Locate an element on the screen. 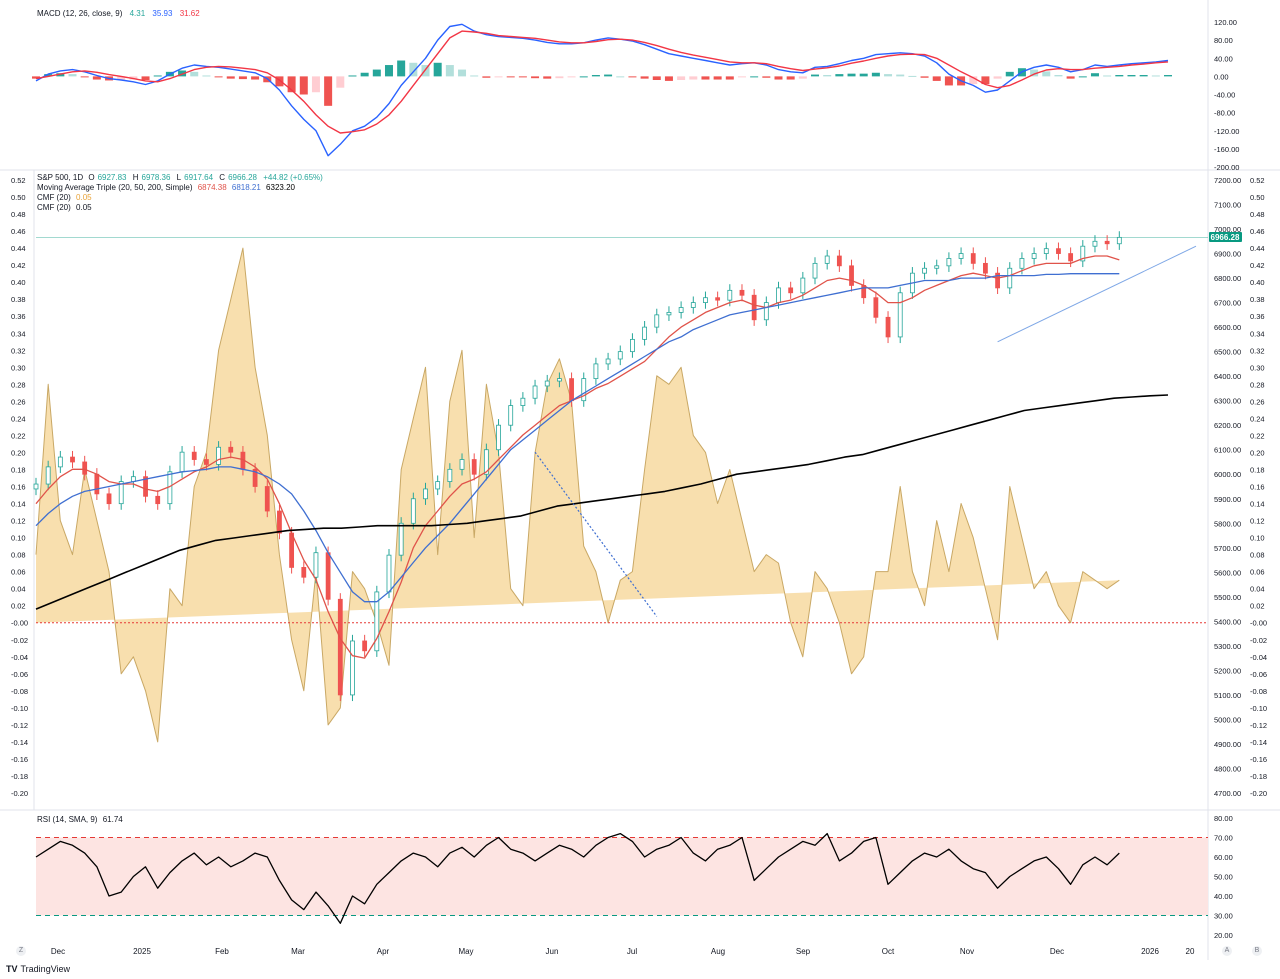 The height and width of the screenshot is (979, 1280). cmf-tick-label: 0.42 is located at coordinates (1257, 265).